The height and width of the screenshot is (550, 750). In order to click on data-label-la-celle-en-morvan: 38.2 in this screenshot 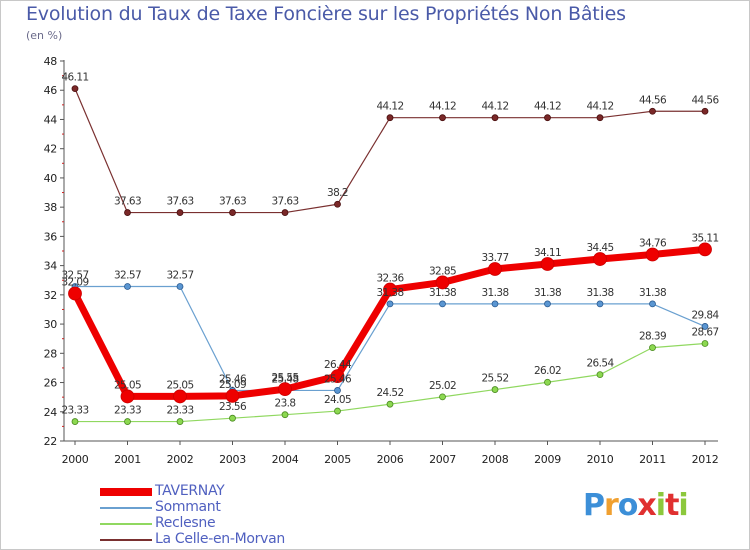, I will do `click(337, 193)`.